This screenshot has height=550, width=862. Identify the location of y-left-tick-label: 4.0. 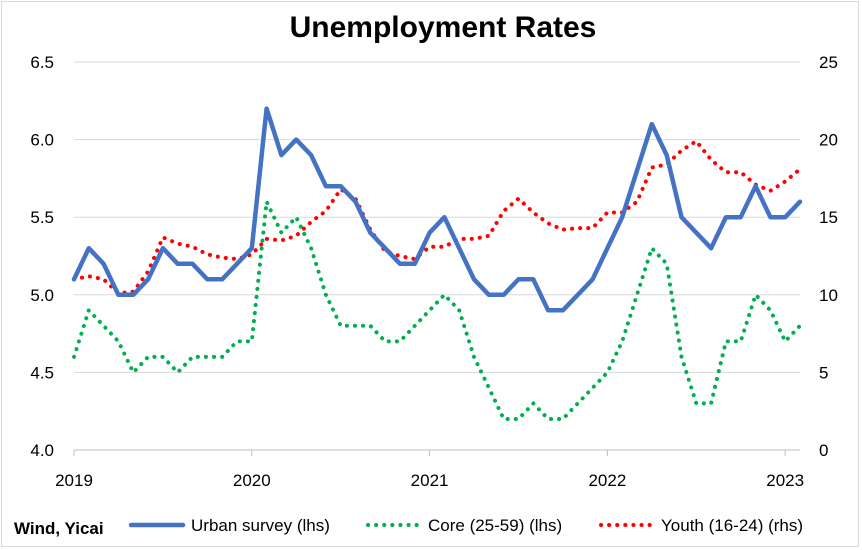
(42, 450).